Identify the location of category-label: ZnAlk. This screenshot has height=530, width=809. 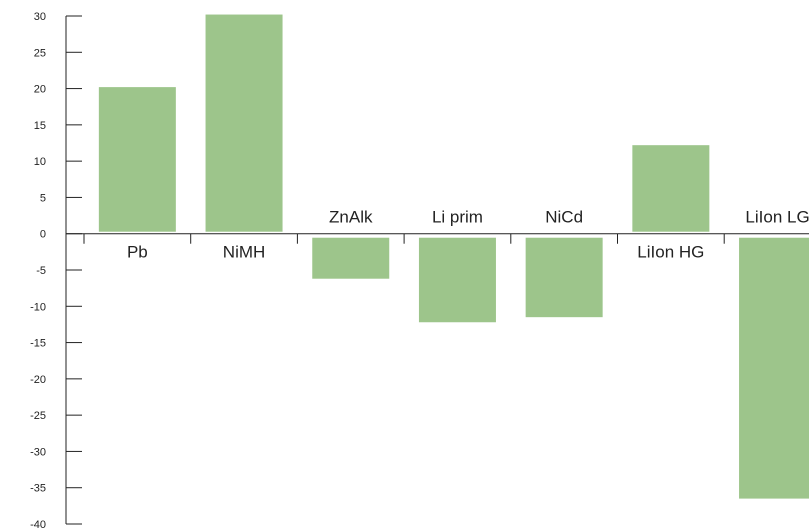
(351, 217).